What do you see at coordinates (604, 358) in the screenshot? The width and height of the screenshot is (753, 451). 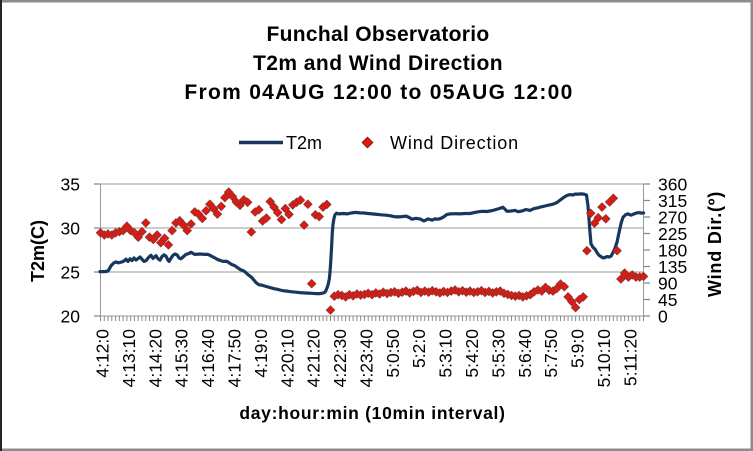 I see `svg-text: 5:10:10` at bounding box center [604, 358].